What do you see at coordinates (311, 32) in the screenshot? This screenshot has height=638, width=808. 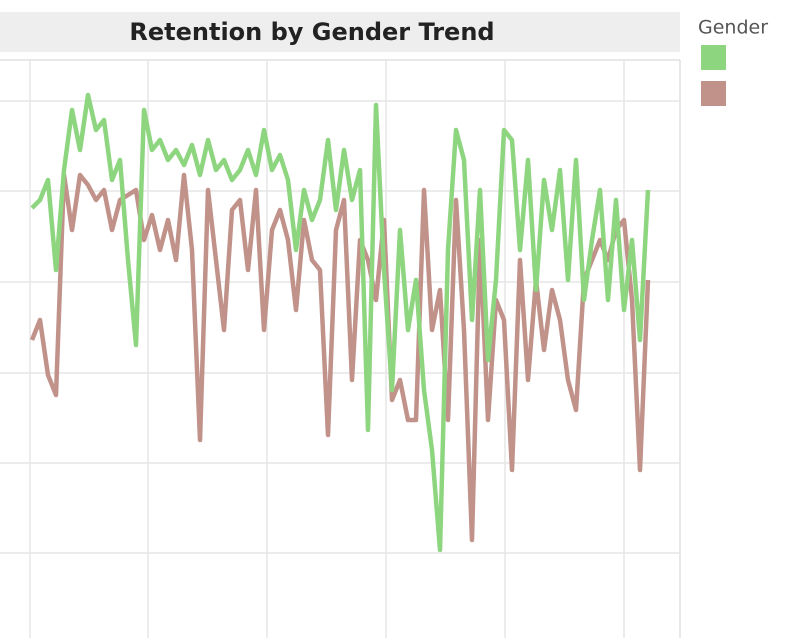 I see `chart-title: Retention by Gender Trend` at bounding box center [311, 32].